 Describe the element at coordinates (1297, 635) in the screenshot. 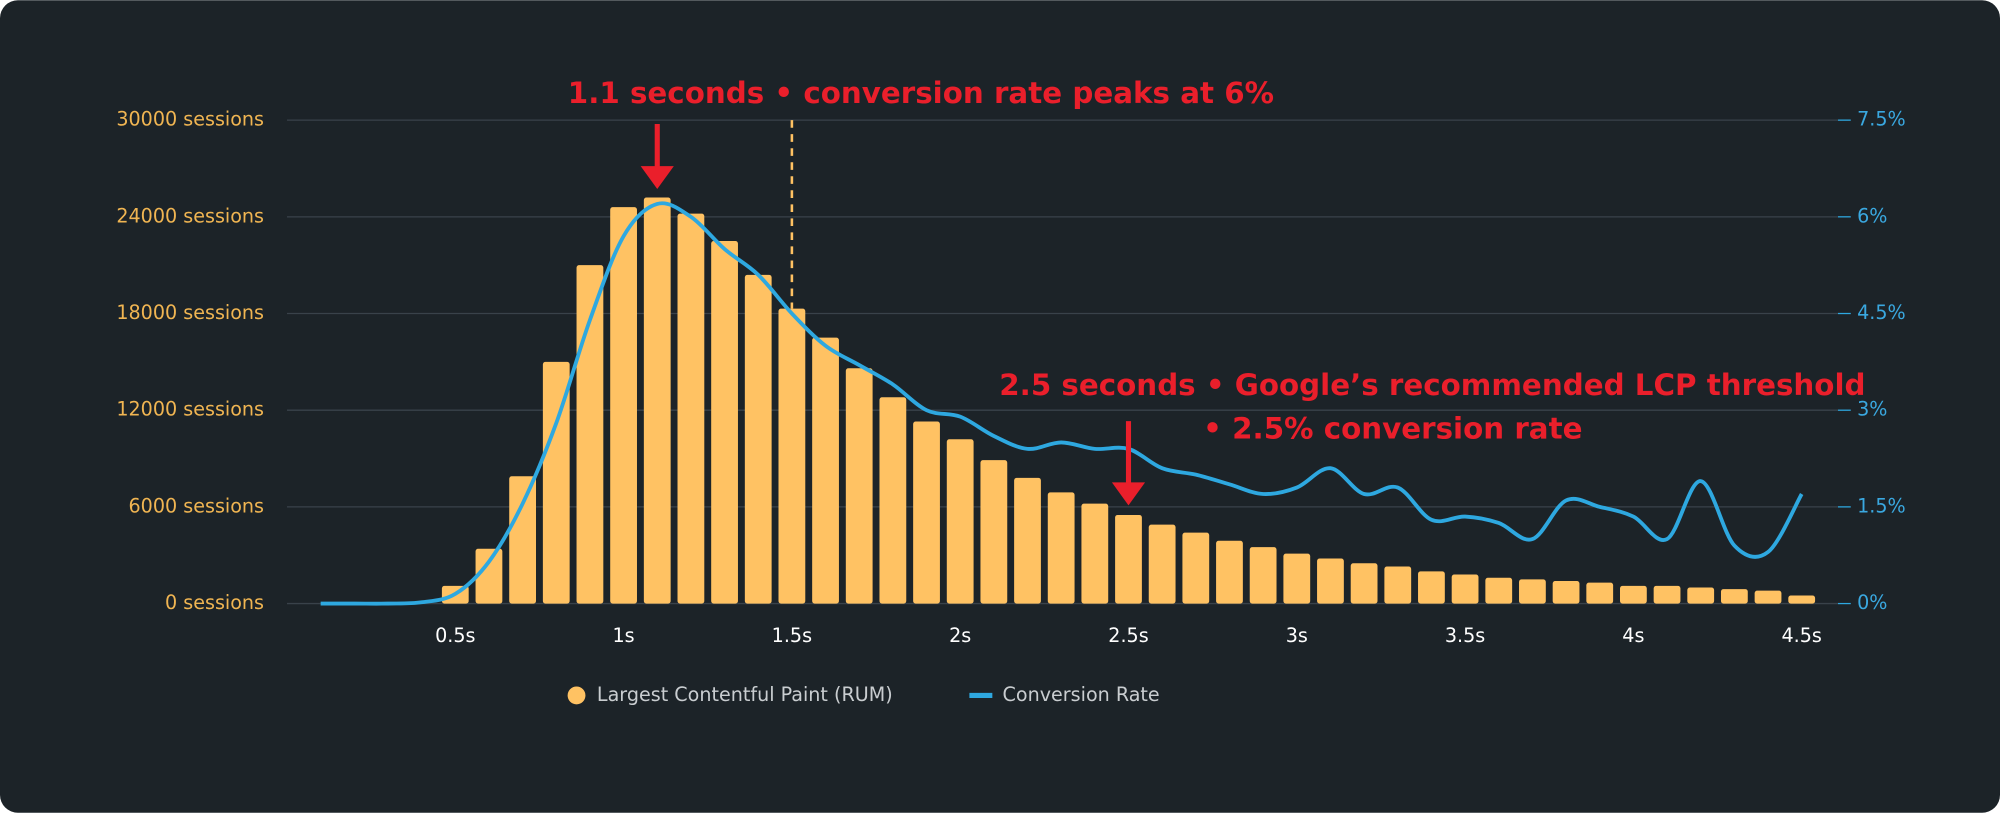

I see `x-tick-label: 3s` at that location.